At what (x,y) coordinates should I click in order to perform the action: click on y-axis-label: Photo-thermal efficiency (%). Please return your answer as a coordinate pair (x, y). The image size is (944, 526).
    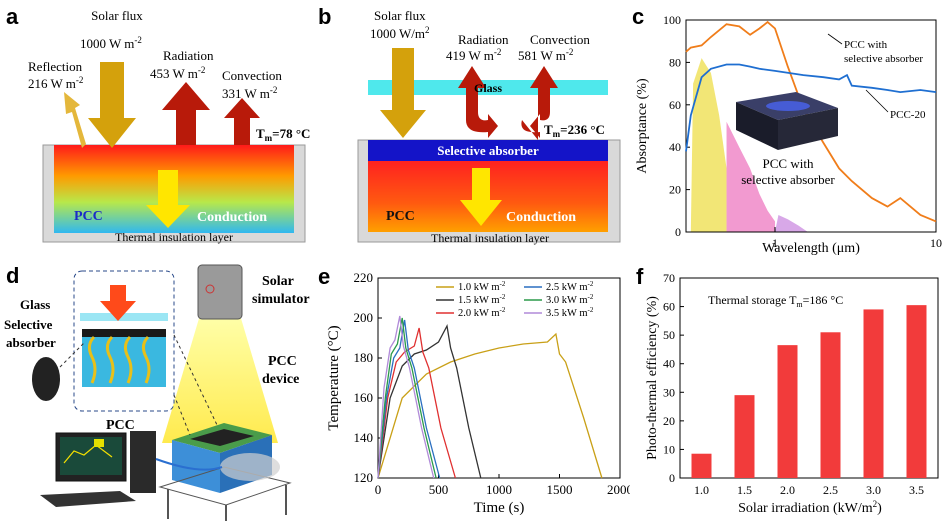
    Looking at the image, I should click on (652, 378).